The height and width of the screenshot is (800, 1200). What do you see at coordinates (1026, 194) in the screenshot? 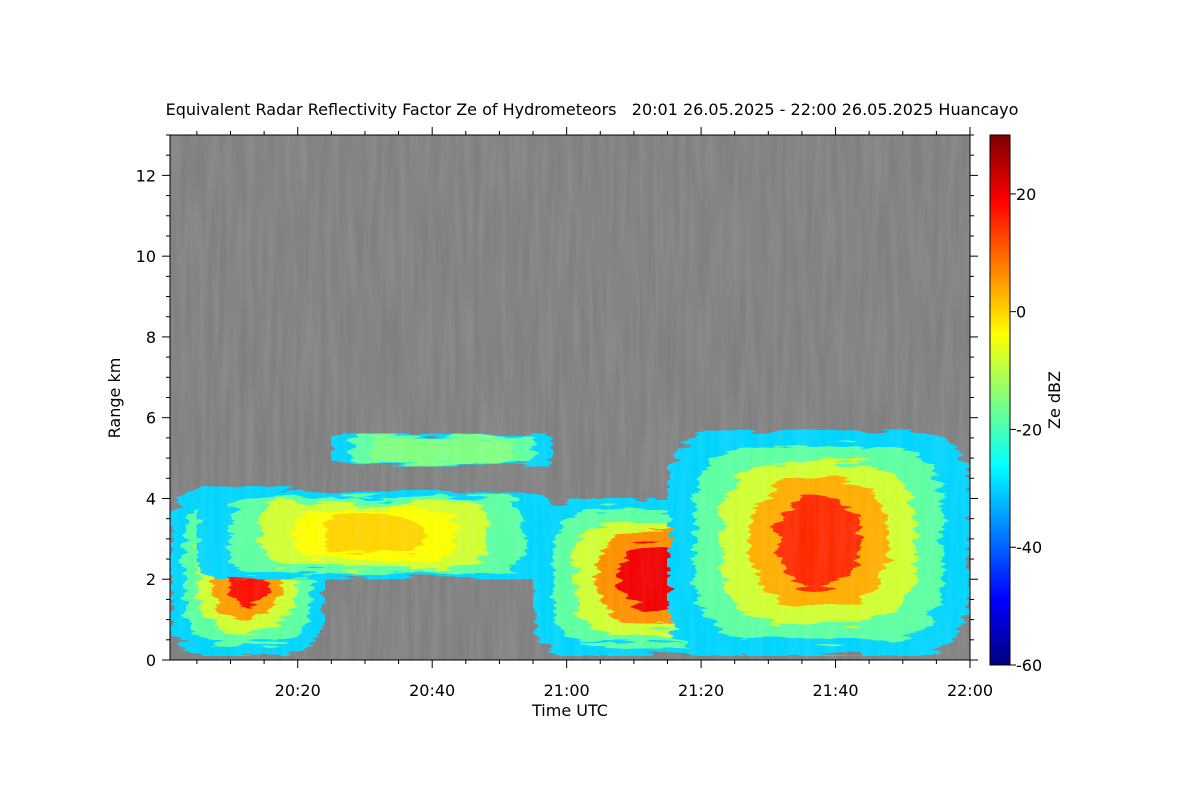
I see `colorbar-tick-label: 20` at bounding box center [1026, 194].